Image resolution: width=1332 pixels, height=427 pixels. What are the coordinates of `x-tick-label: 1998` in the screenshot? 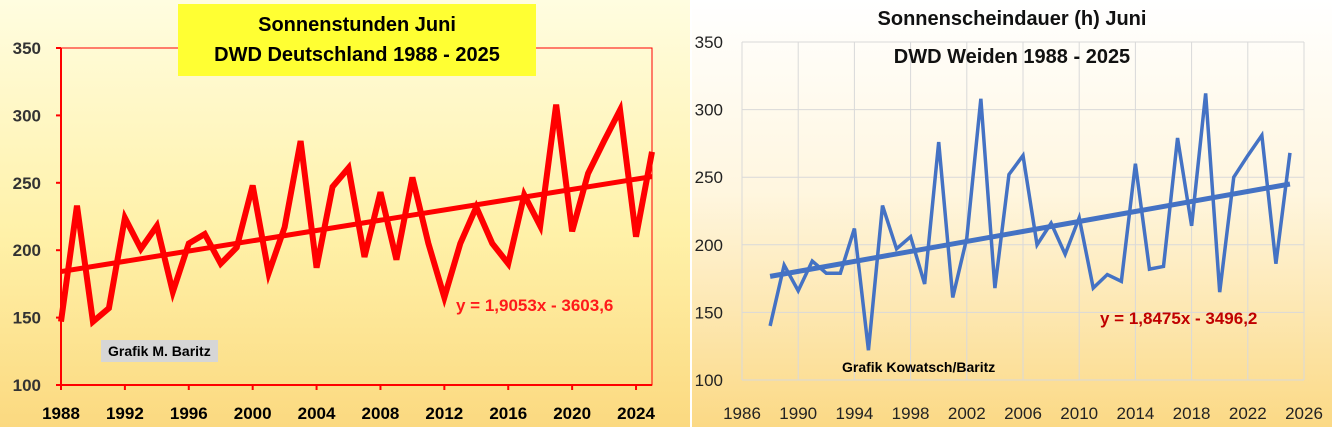 It's located at (911, 413).